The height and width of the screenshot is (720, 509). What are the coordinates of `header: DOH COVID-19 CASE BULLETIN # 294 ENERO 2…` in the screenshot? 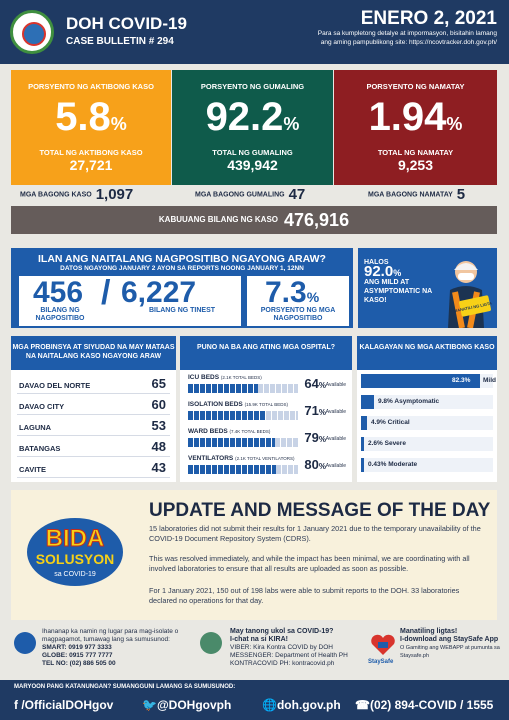 It's located at (254, 32).